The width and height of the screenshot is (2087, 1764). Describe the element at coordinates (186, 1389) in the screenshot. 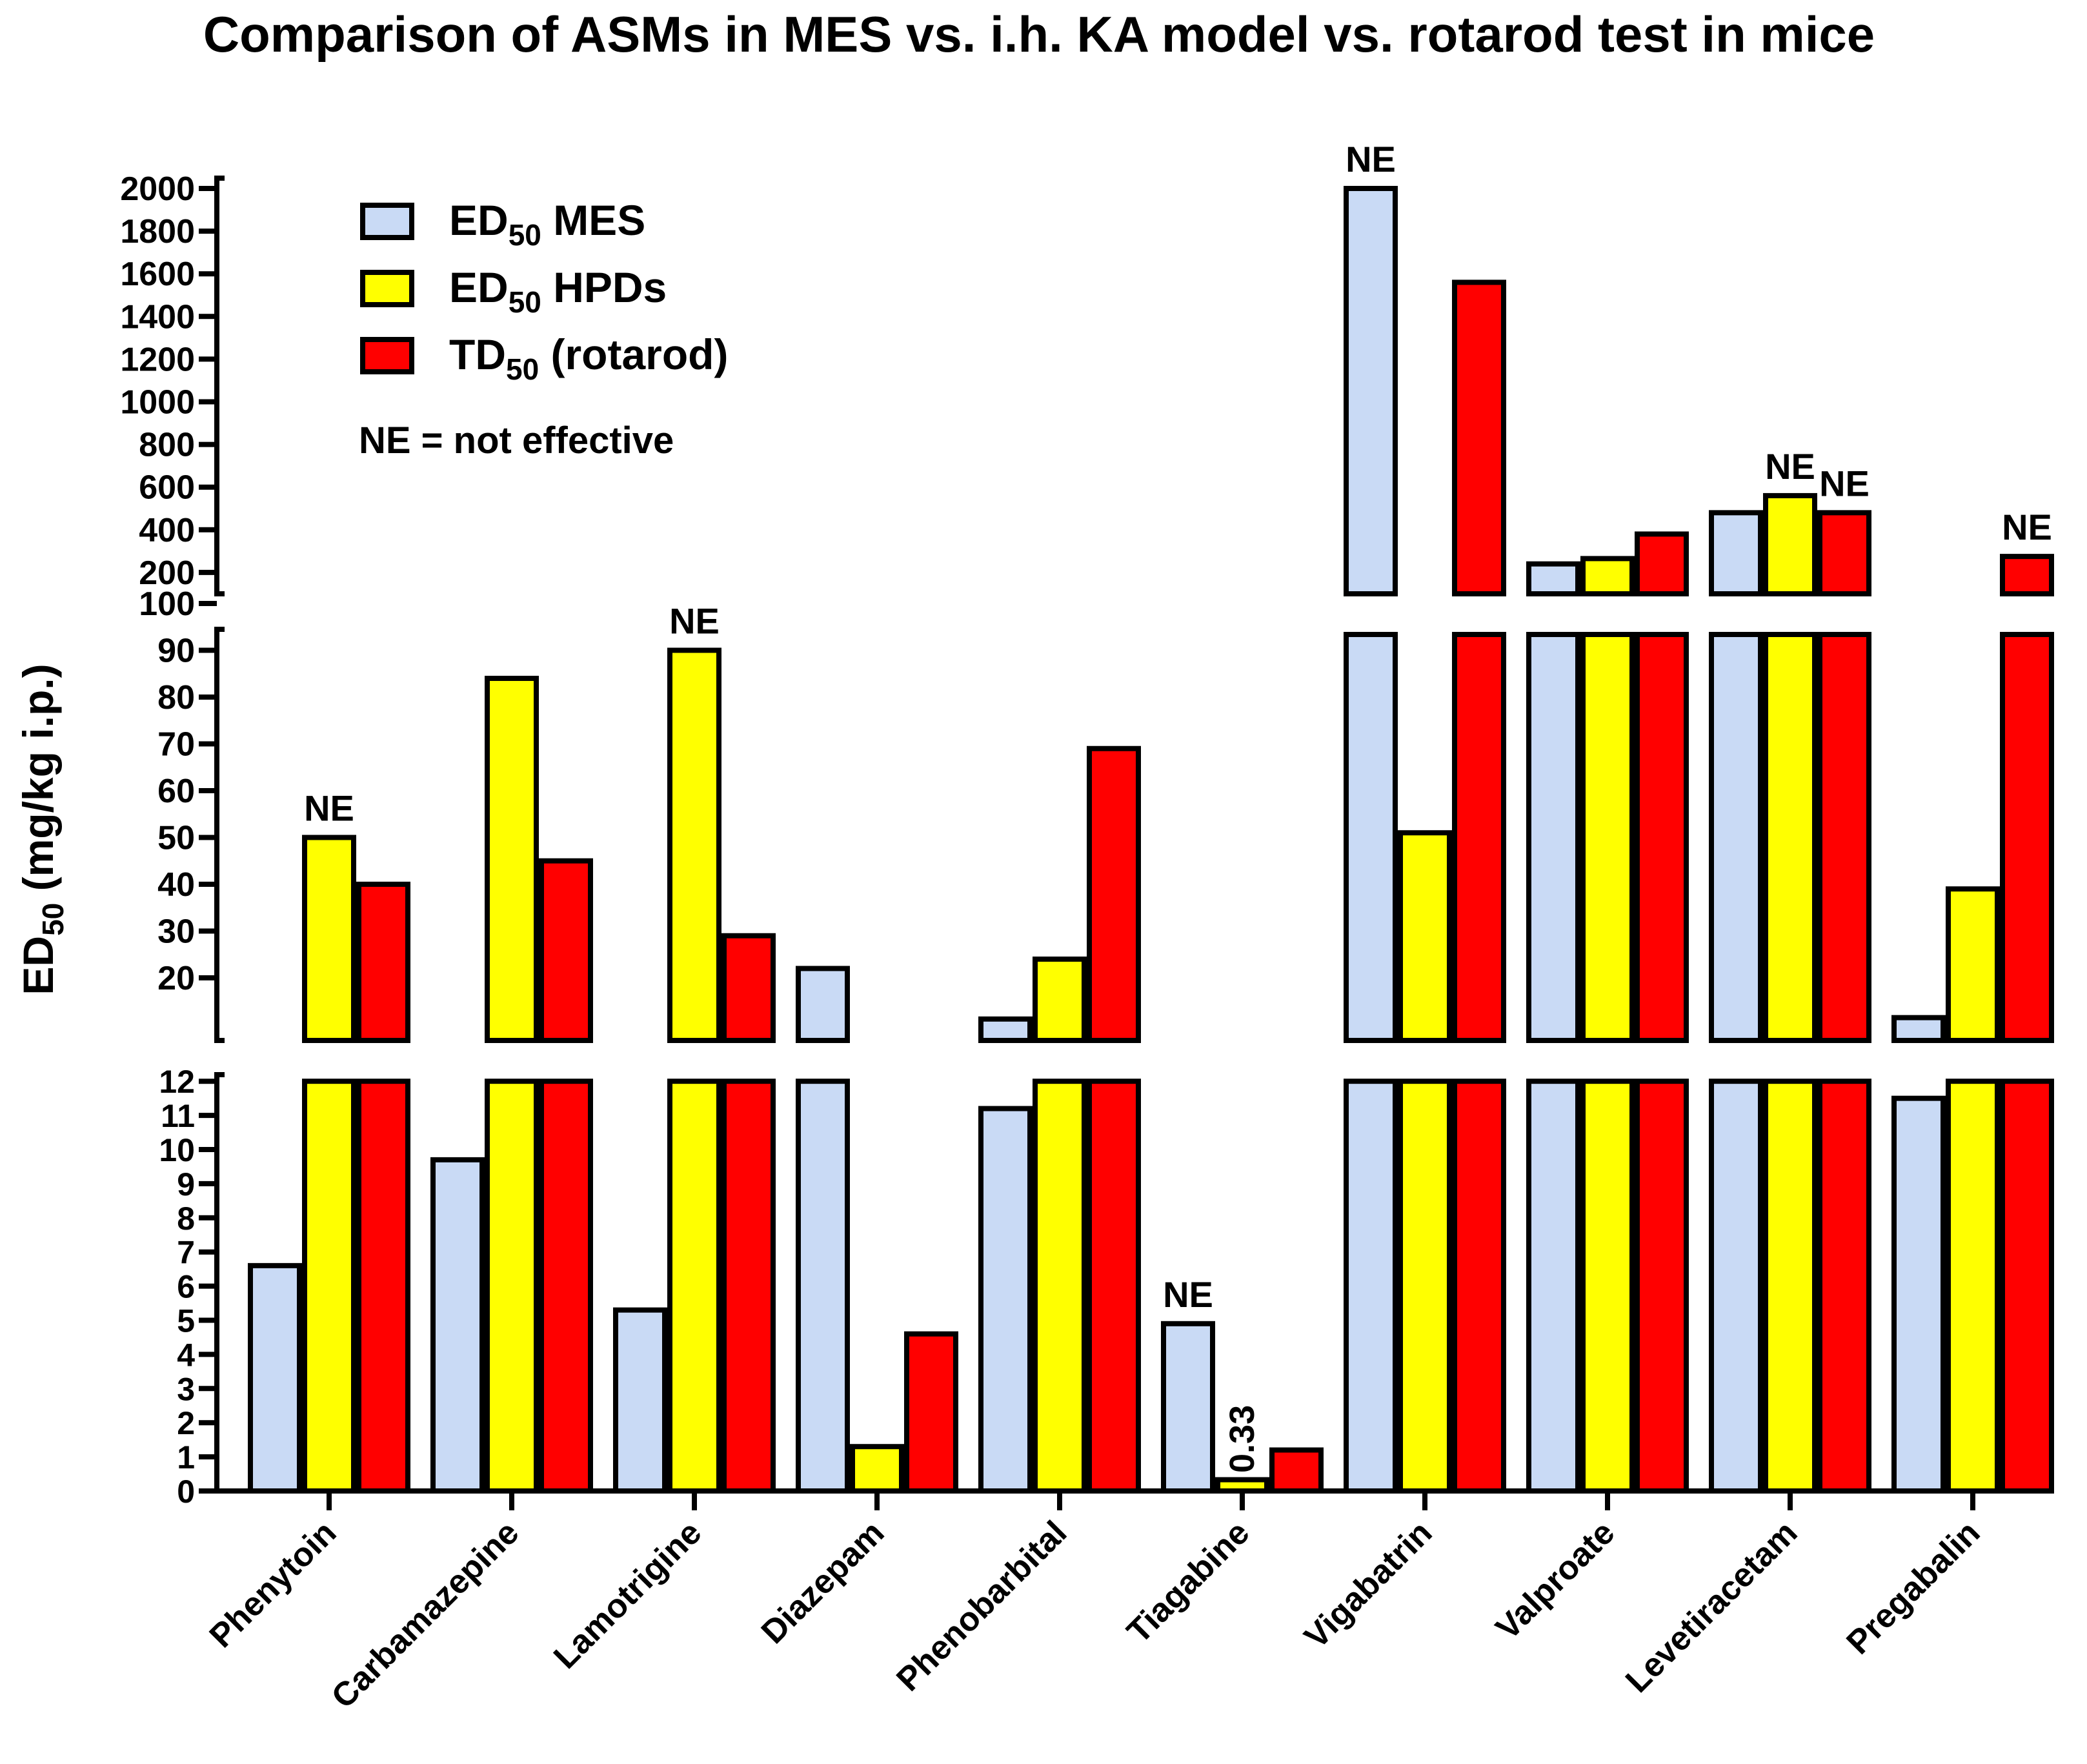

I see `y-tick-label: 3` at that location.